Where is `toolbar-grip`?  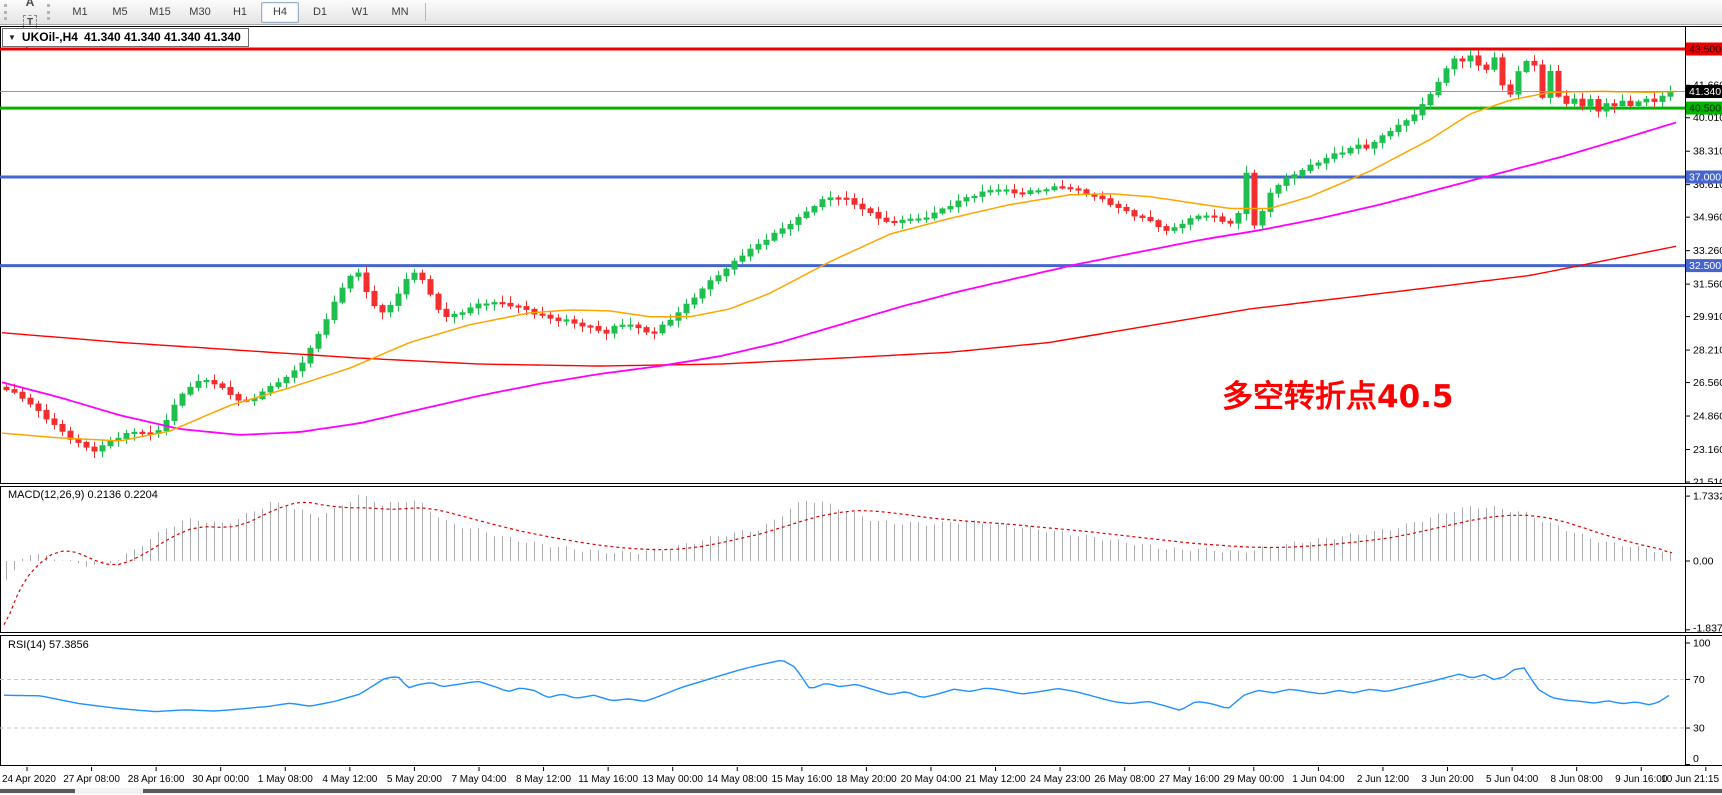
toolbar-grip is located at coordinates (7, 12).